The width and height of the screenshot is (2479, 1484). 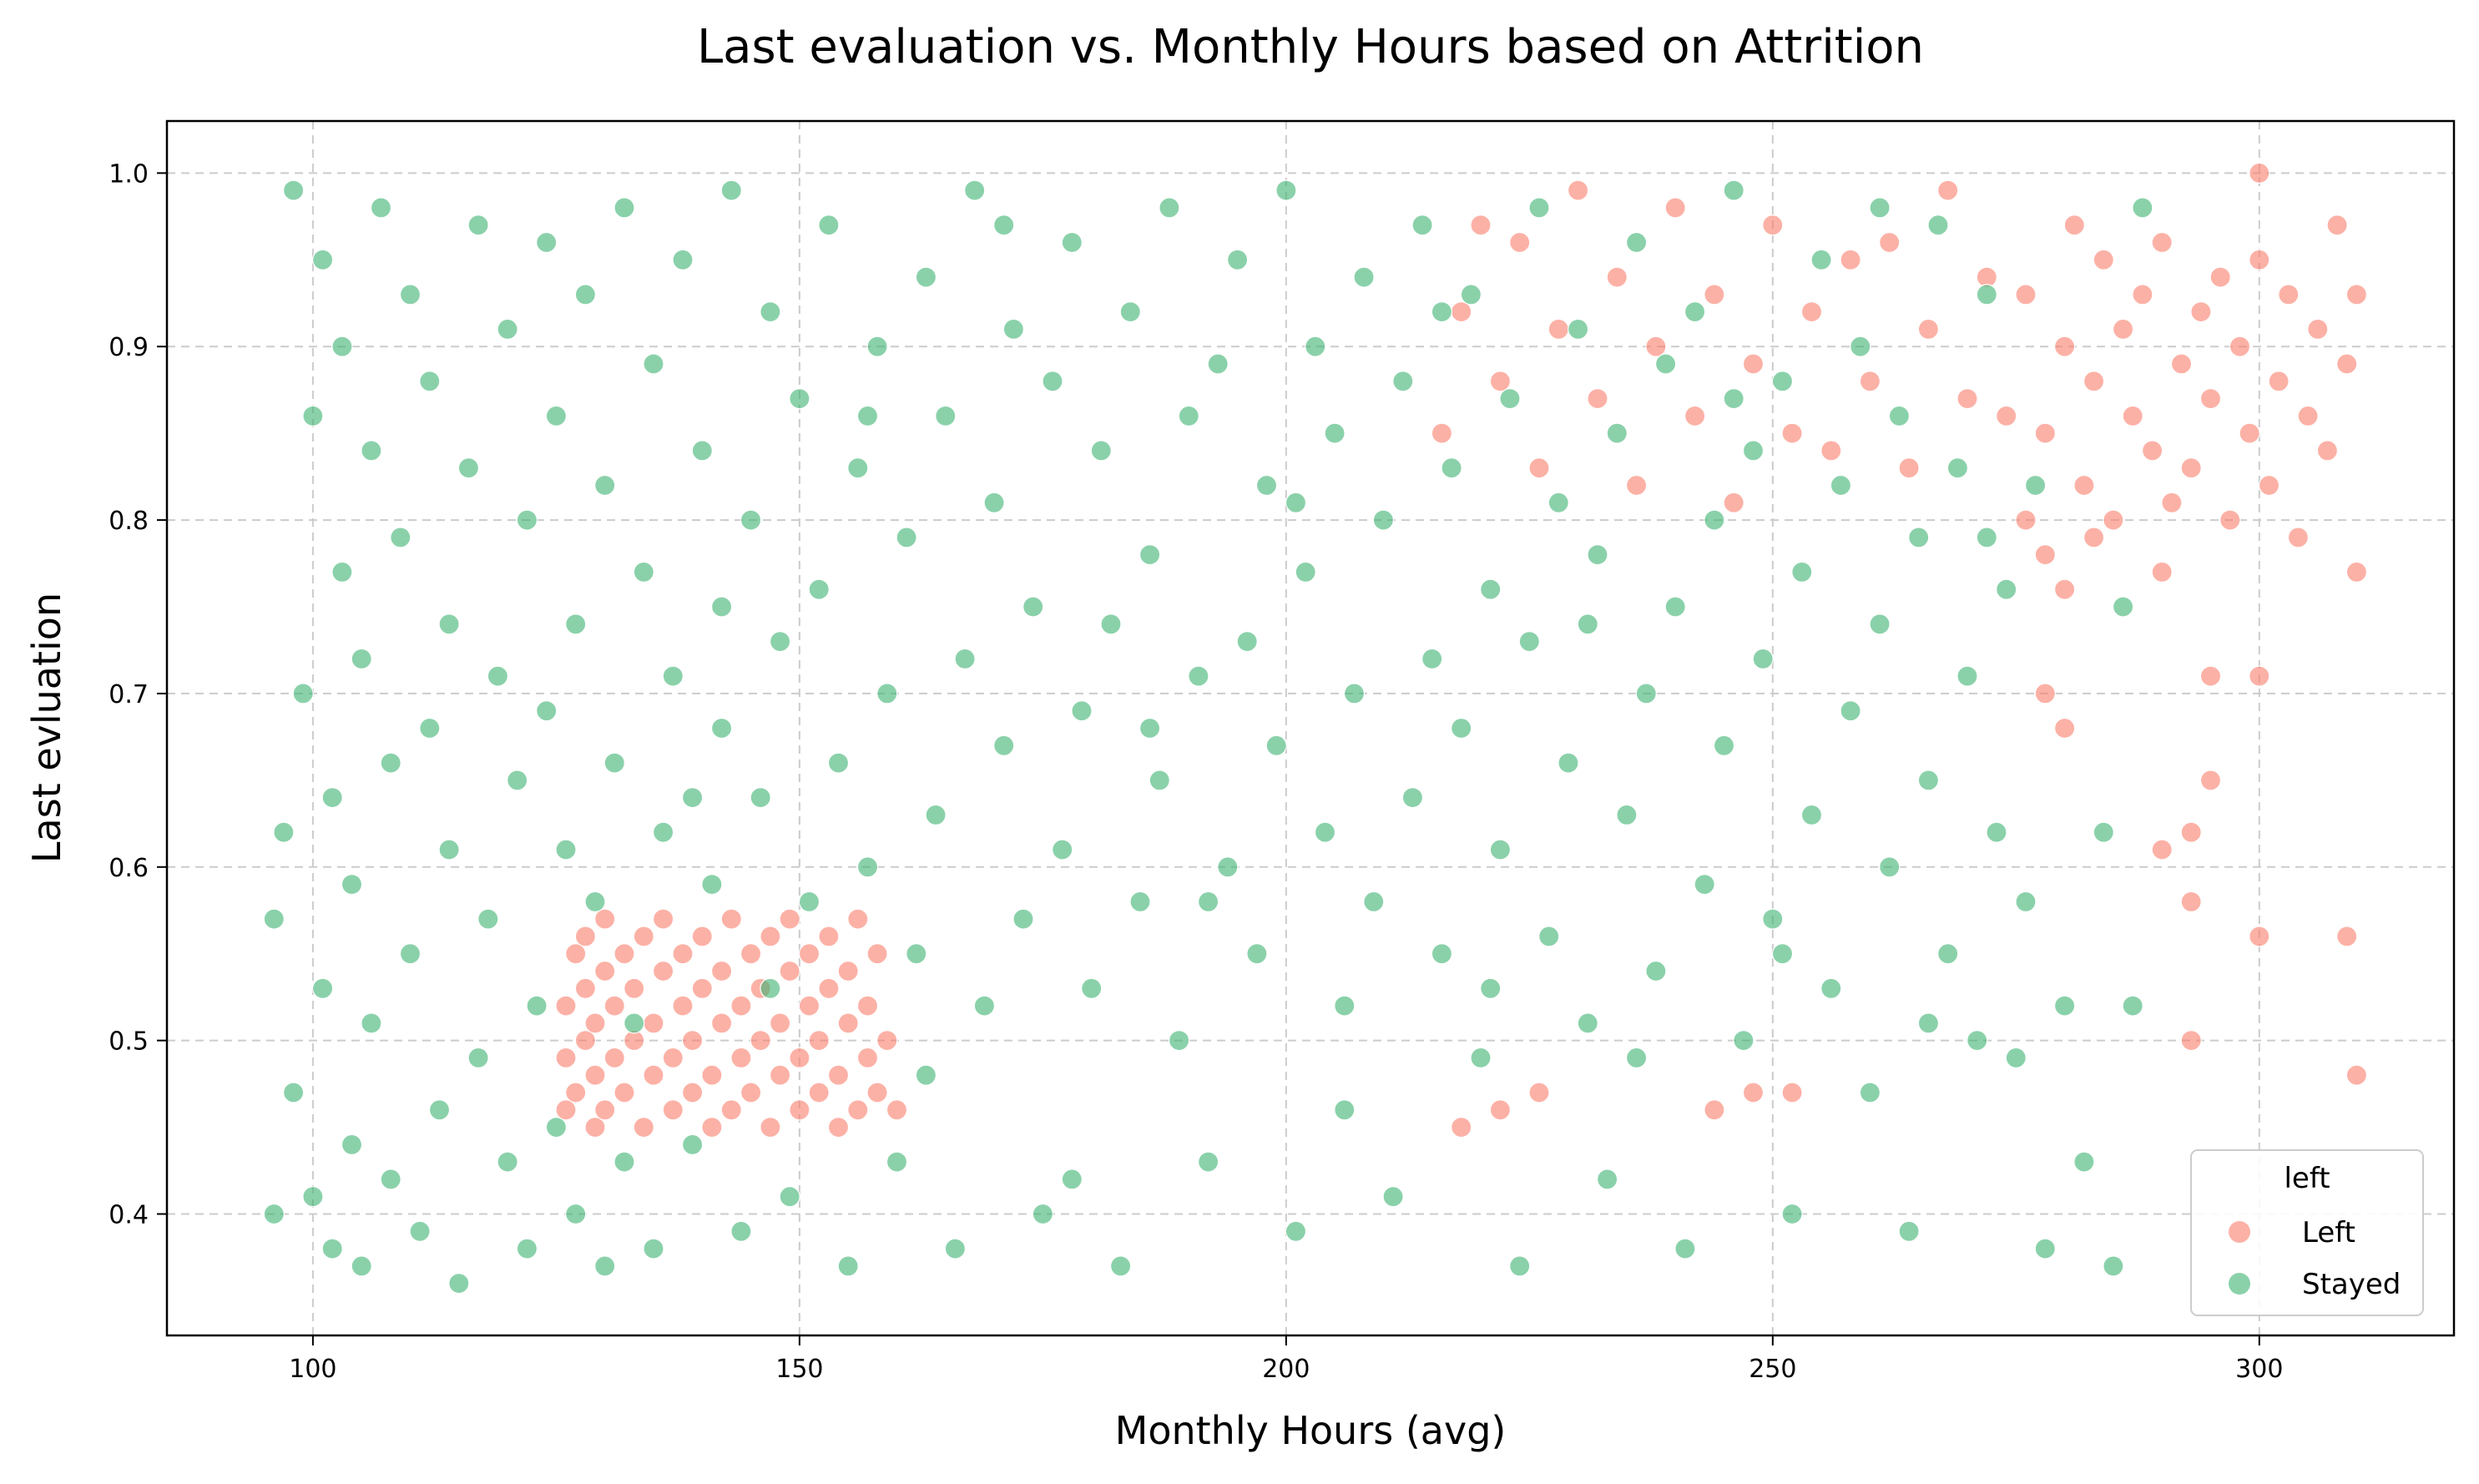 I want to click on y-tick-label: 0.7, so click(x=129, y=694).